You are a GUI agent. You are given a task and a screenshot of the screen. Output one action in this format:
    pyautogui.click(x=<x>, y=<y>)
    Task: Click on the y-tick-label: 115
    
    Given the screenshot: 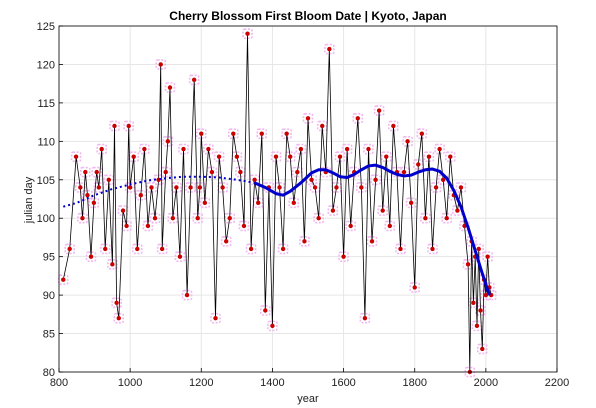 What is the action you would take?
    pyautogui.click(x=46, y=104)
    